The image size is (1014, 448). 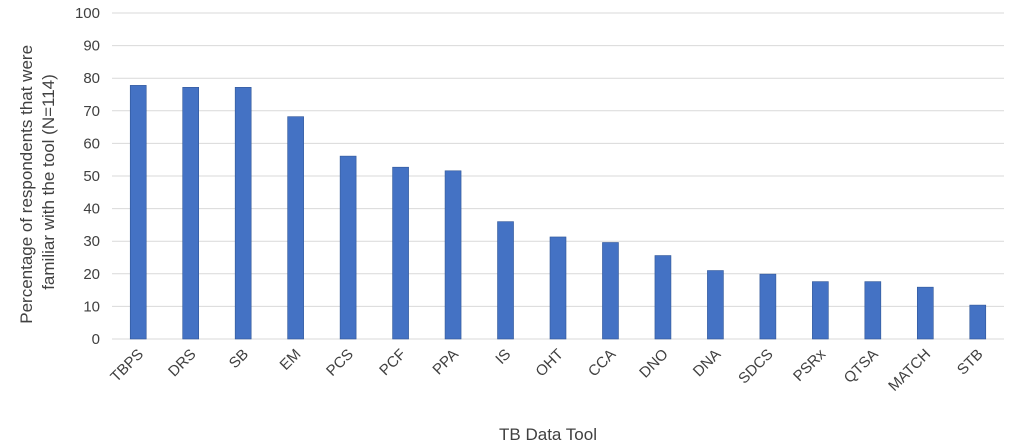 What do you see at coordinates (549, 363) in the screenshot?
I see `x-tick-label: OHT` at bounding box center [549, 363].